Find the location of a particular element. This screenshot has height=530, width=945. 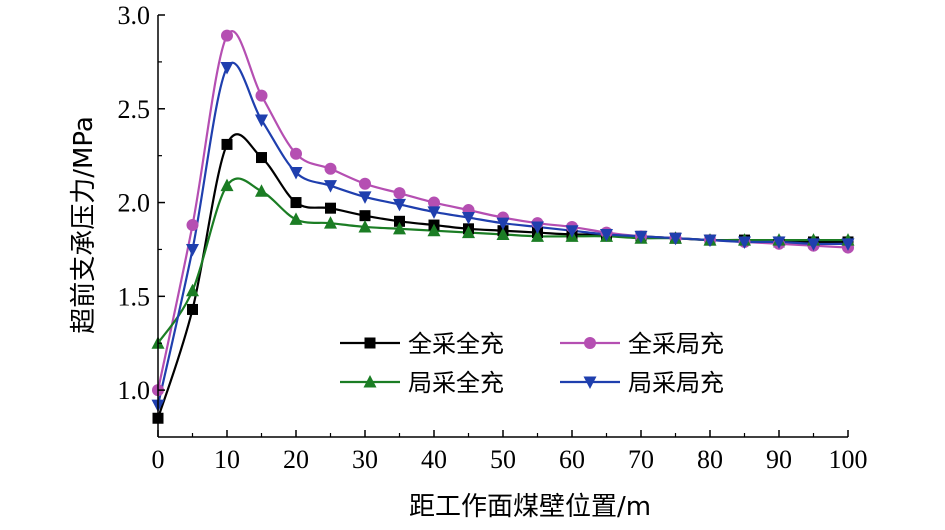

x-tick-label: 0 is located at coordinates (158, 459).